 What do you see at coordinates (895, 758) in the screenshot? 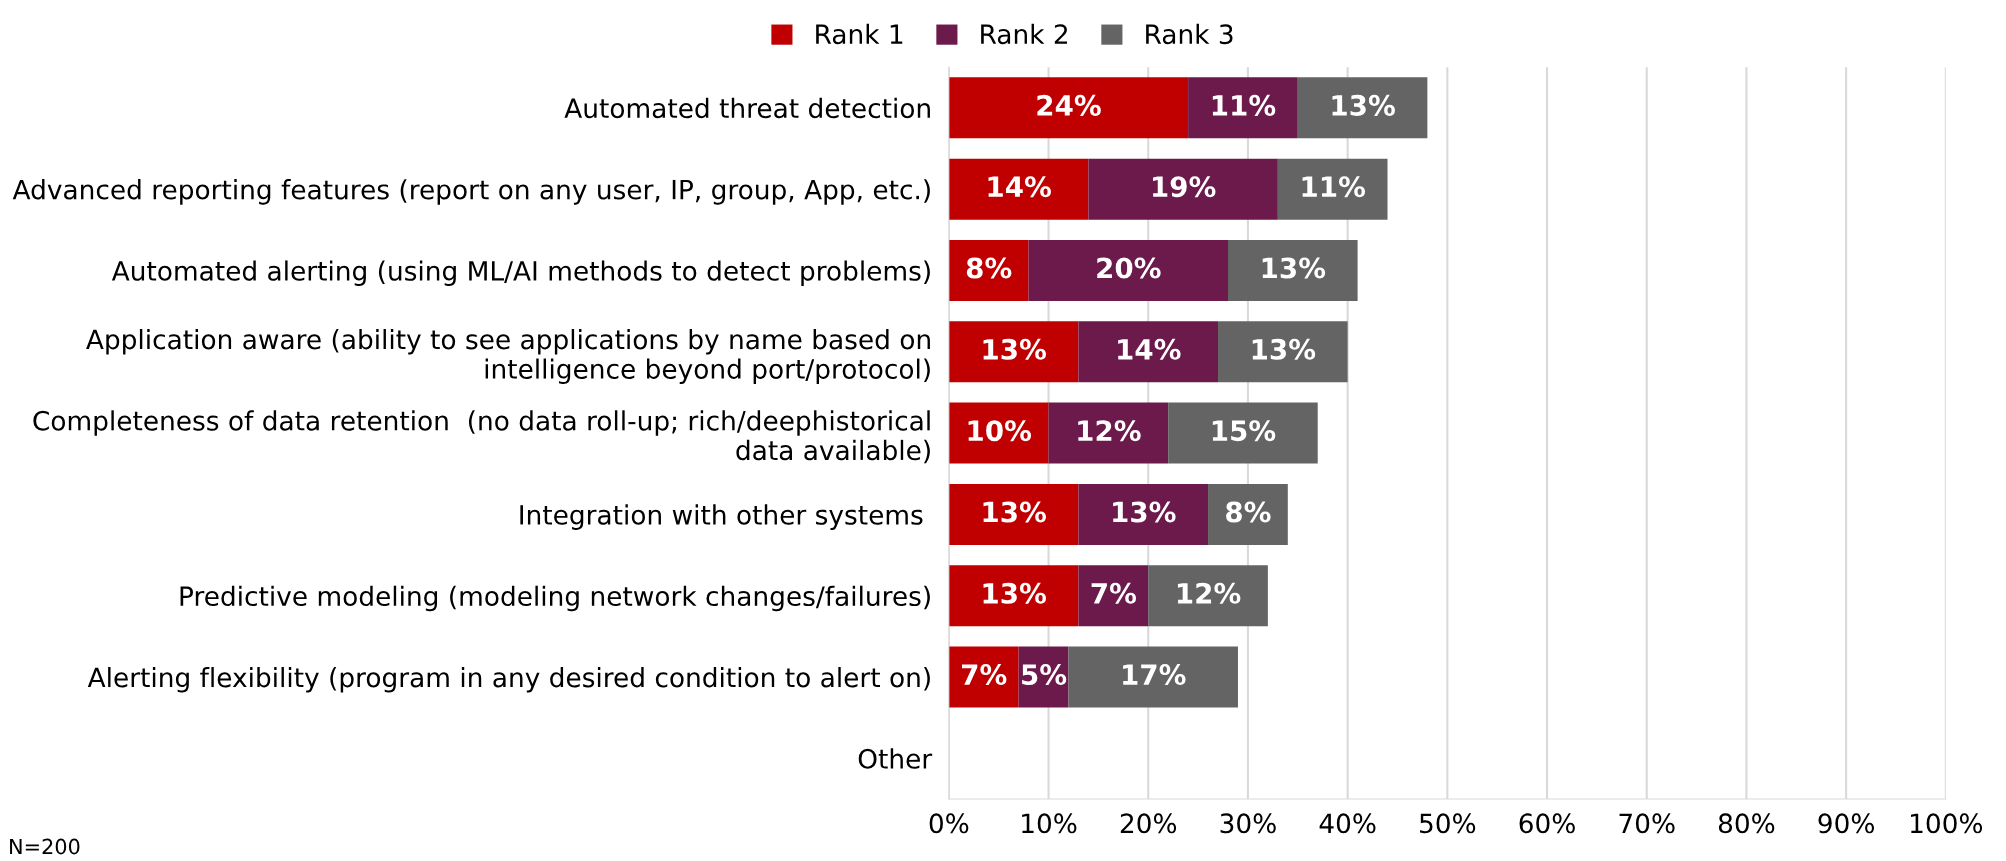
I see `y-tick-label: Other` at bounding box center [895, 758].